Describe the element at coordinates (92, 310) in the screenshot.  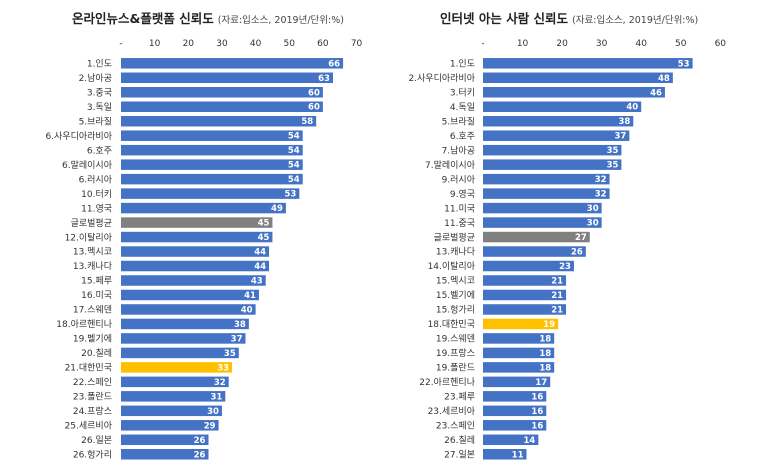
I see `category-label: 17.스웨덴` at that location.